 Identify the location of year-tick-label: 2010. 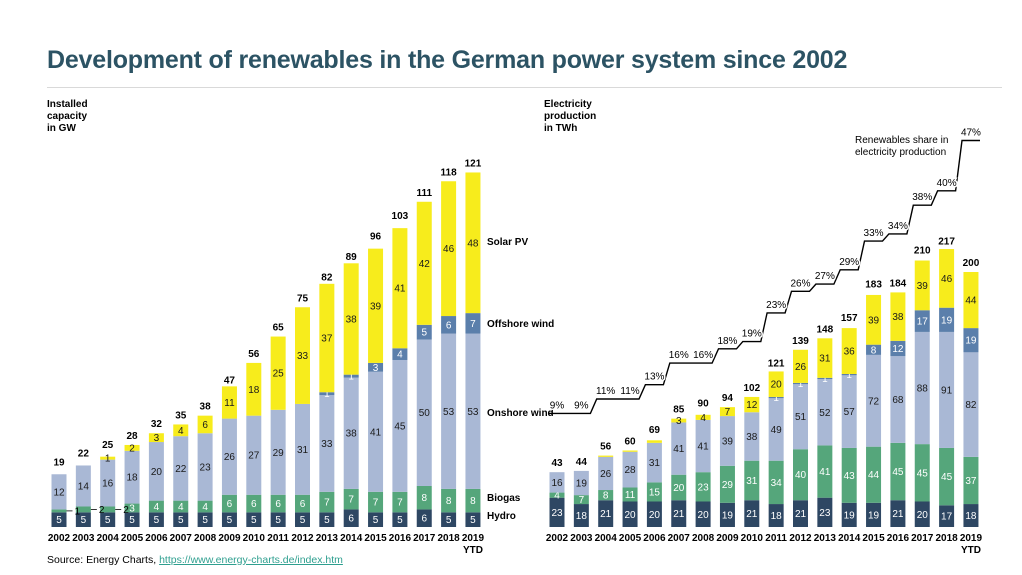
(752, 538).